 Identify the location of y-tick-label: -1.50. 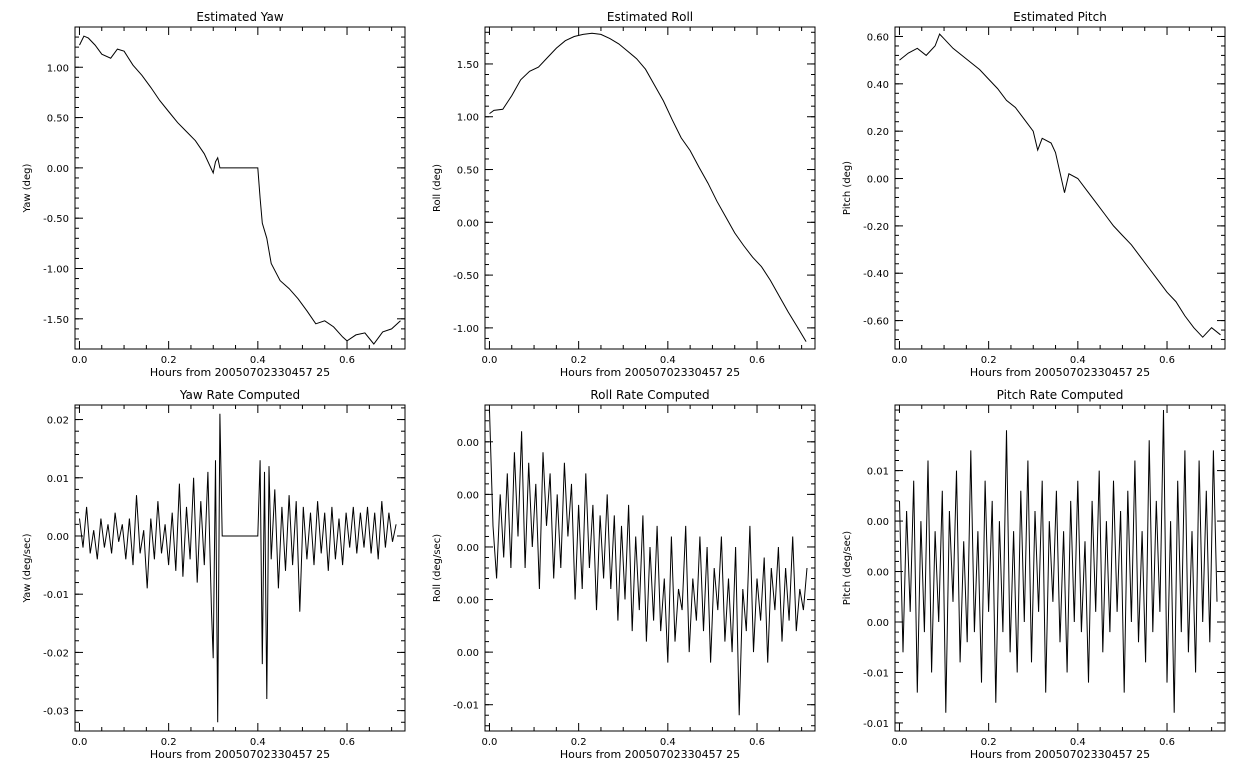
(56, 320).